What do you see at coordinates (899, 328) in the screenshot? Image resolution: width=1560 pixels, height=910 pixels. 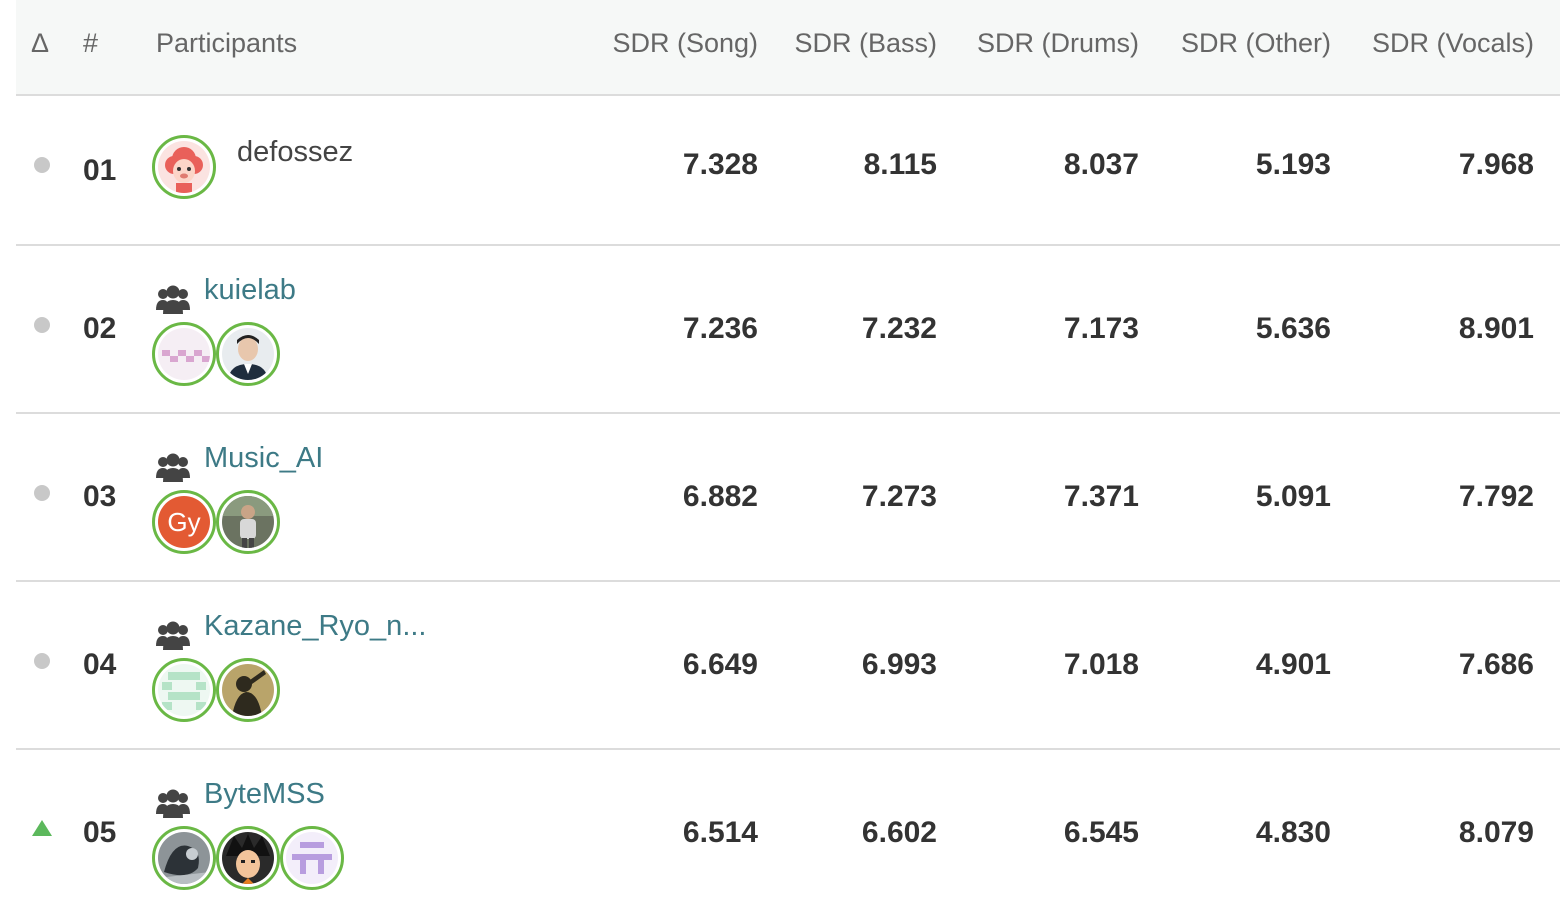 I see `sdr-bass-value: 7.232` at bounding box center [899, 328].